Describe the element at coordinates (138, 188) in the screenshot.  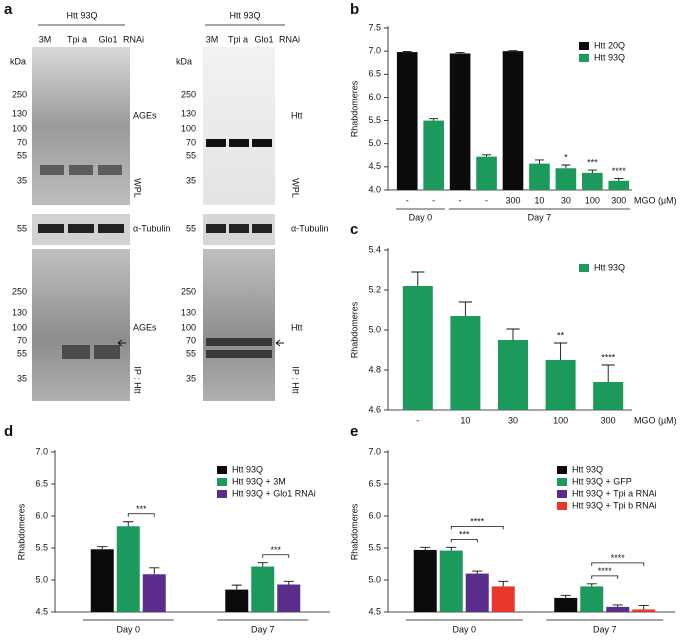
I see `fraction-label: WPL` at that location.